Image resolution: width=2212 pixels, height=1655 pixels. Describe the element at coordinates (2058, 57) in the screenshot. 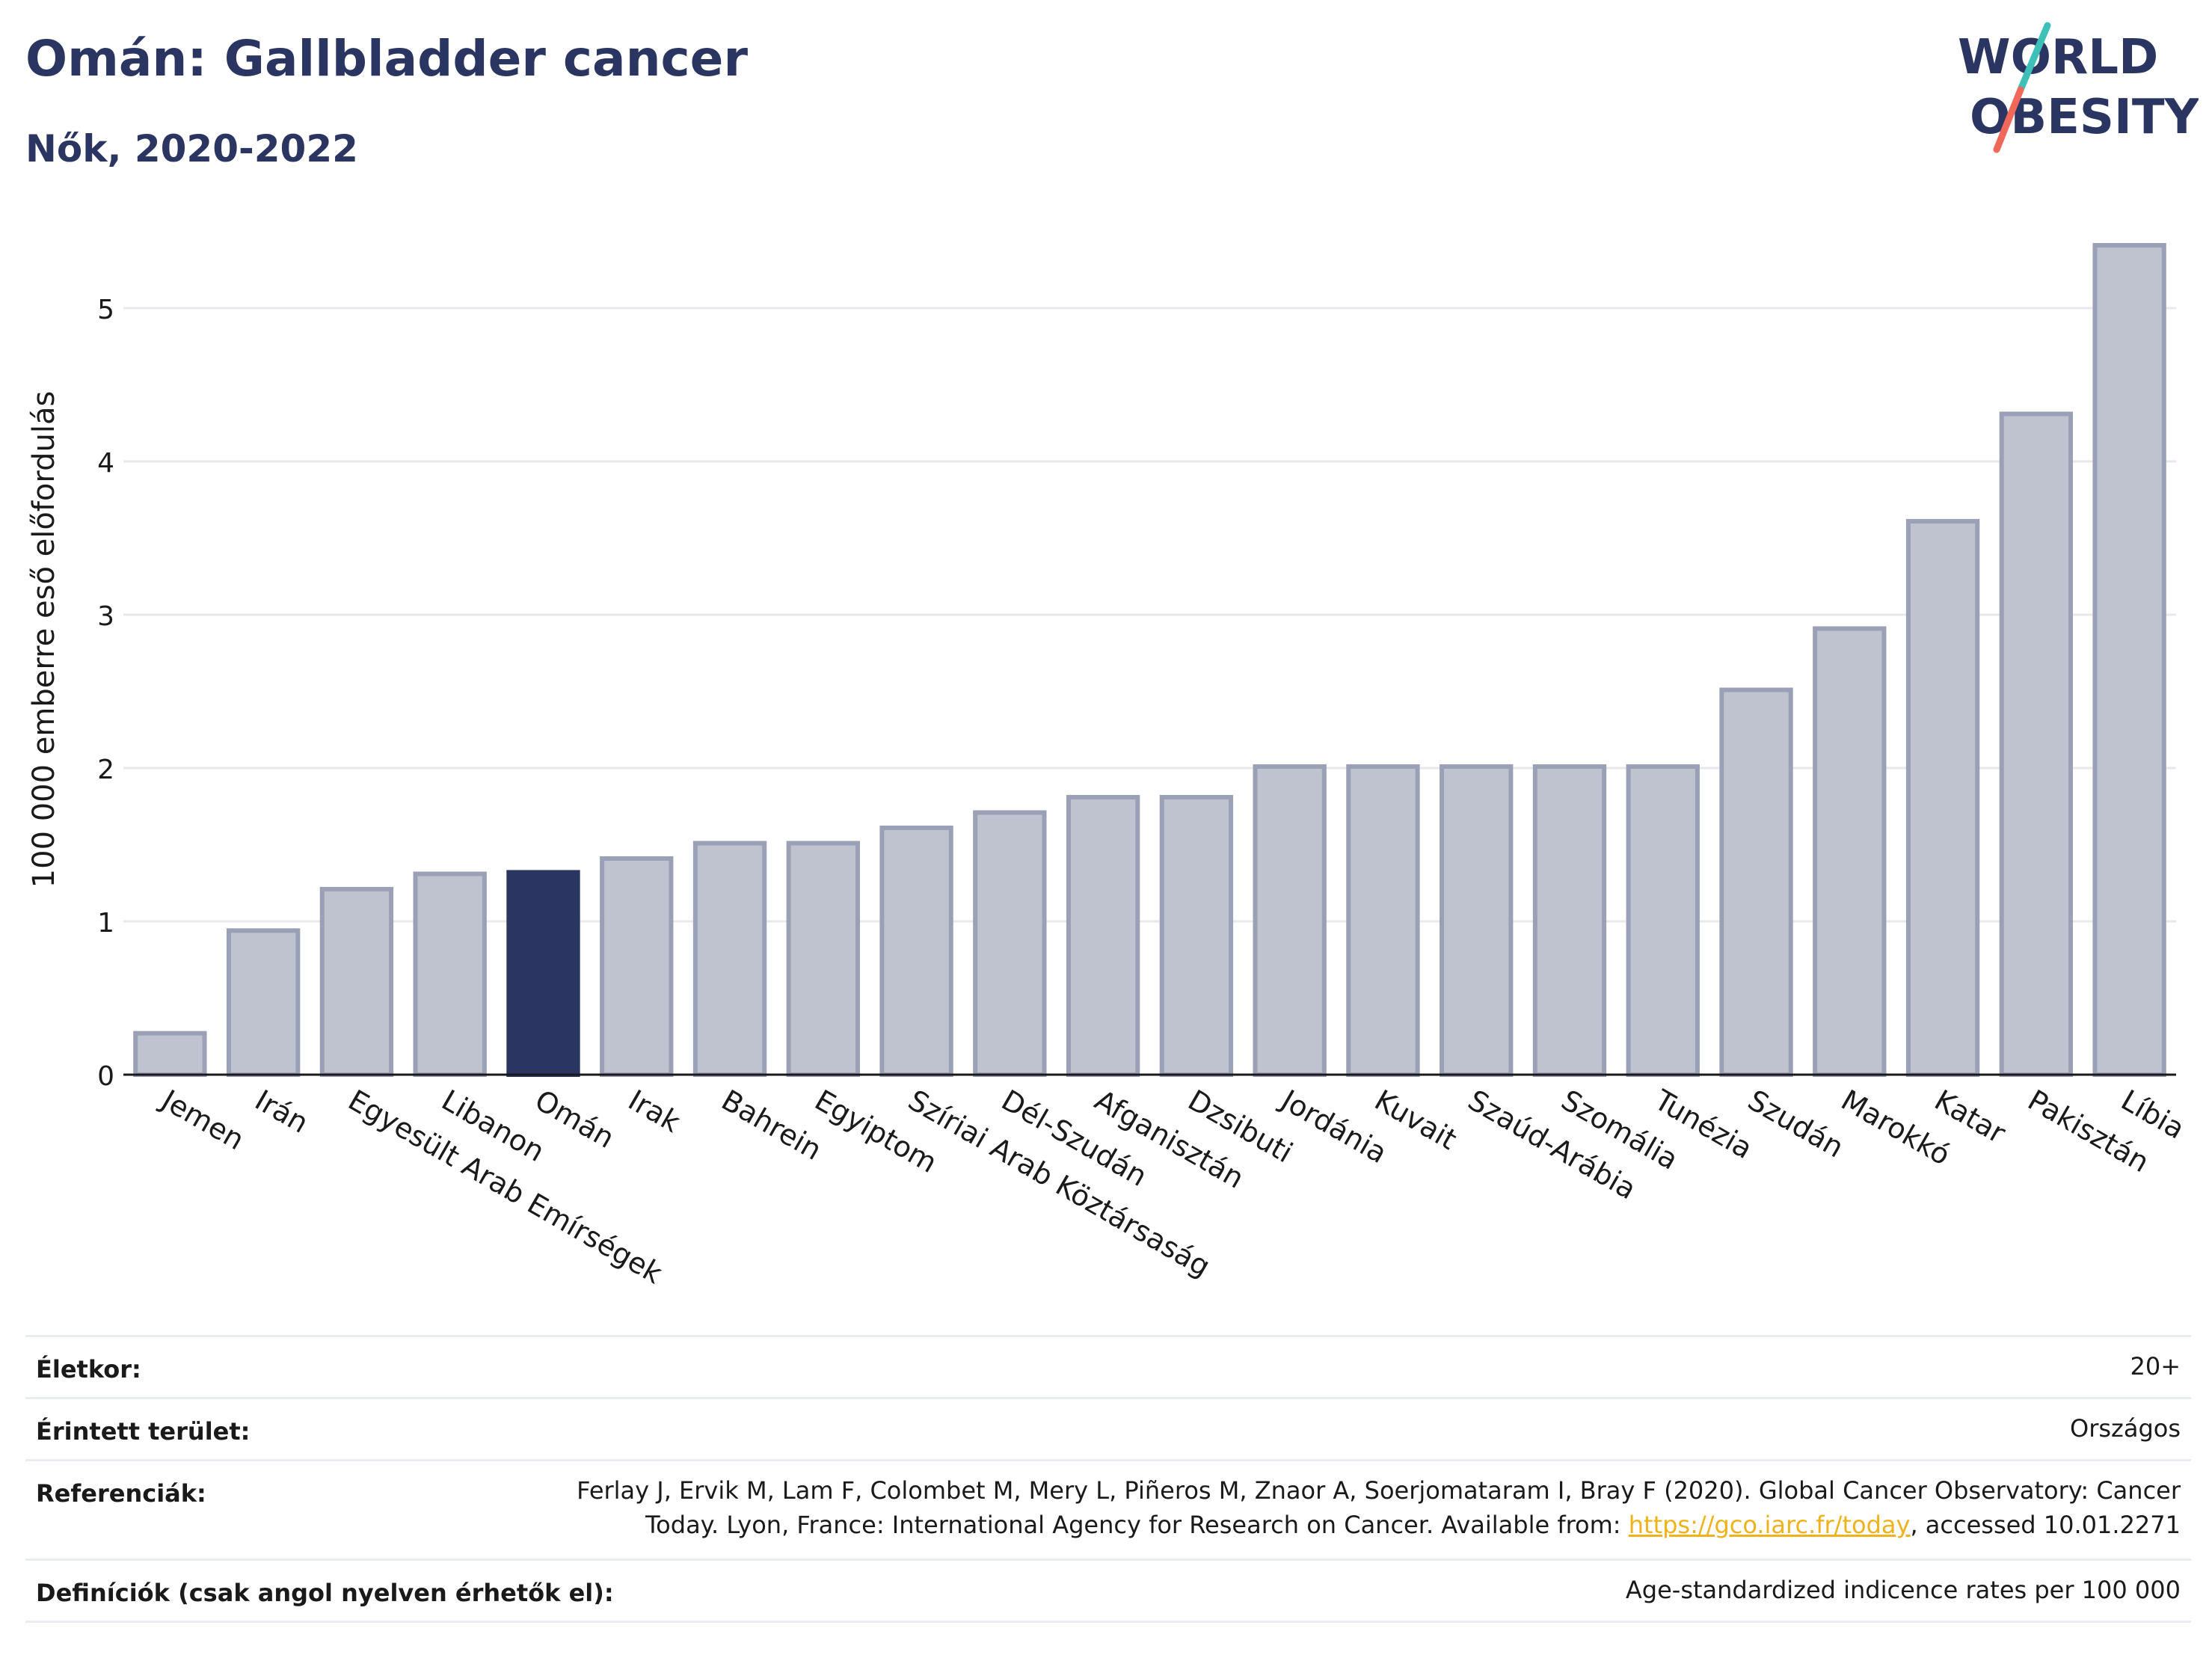

I see `logo-word-world: WORLD` at that location.